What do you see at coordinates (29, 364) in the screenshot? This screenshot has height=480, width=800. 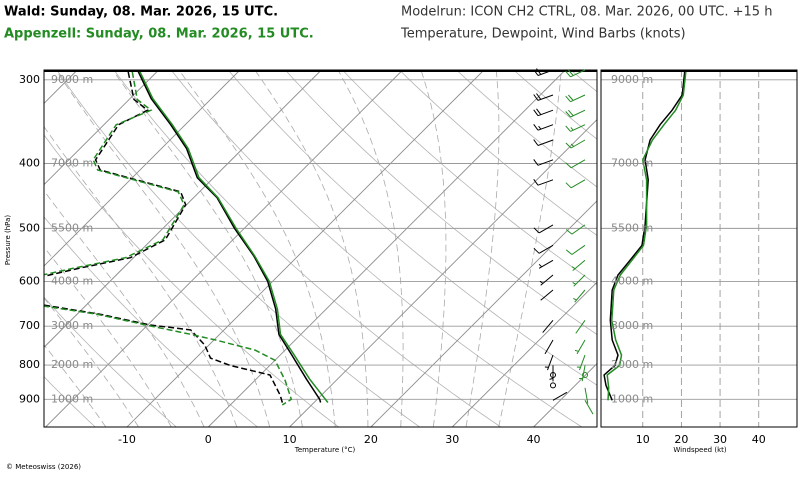 I see `y-tick-label: 800` at bounding box center [29, 364].